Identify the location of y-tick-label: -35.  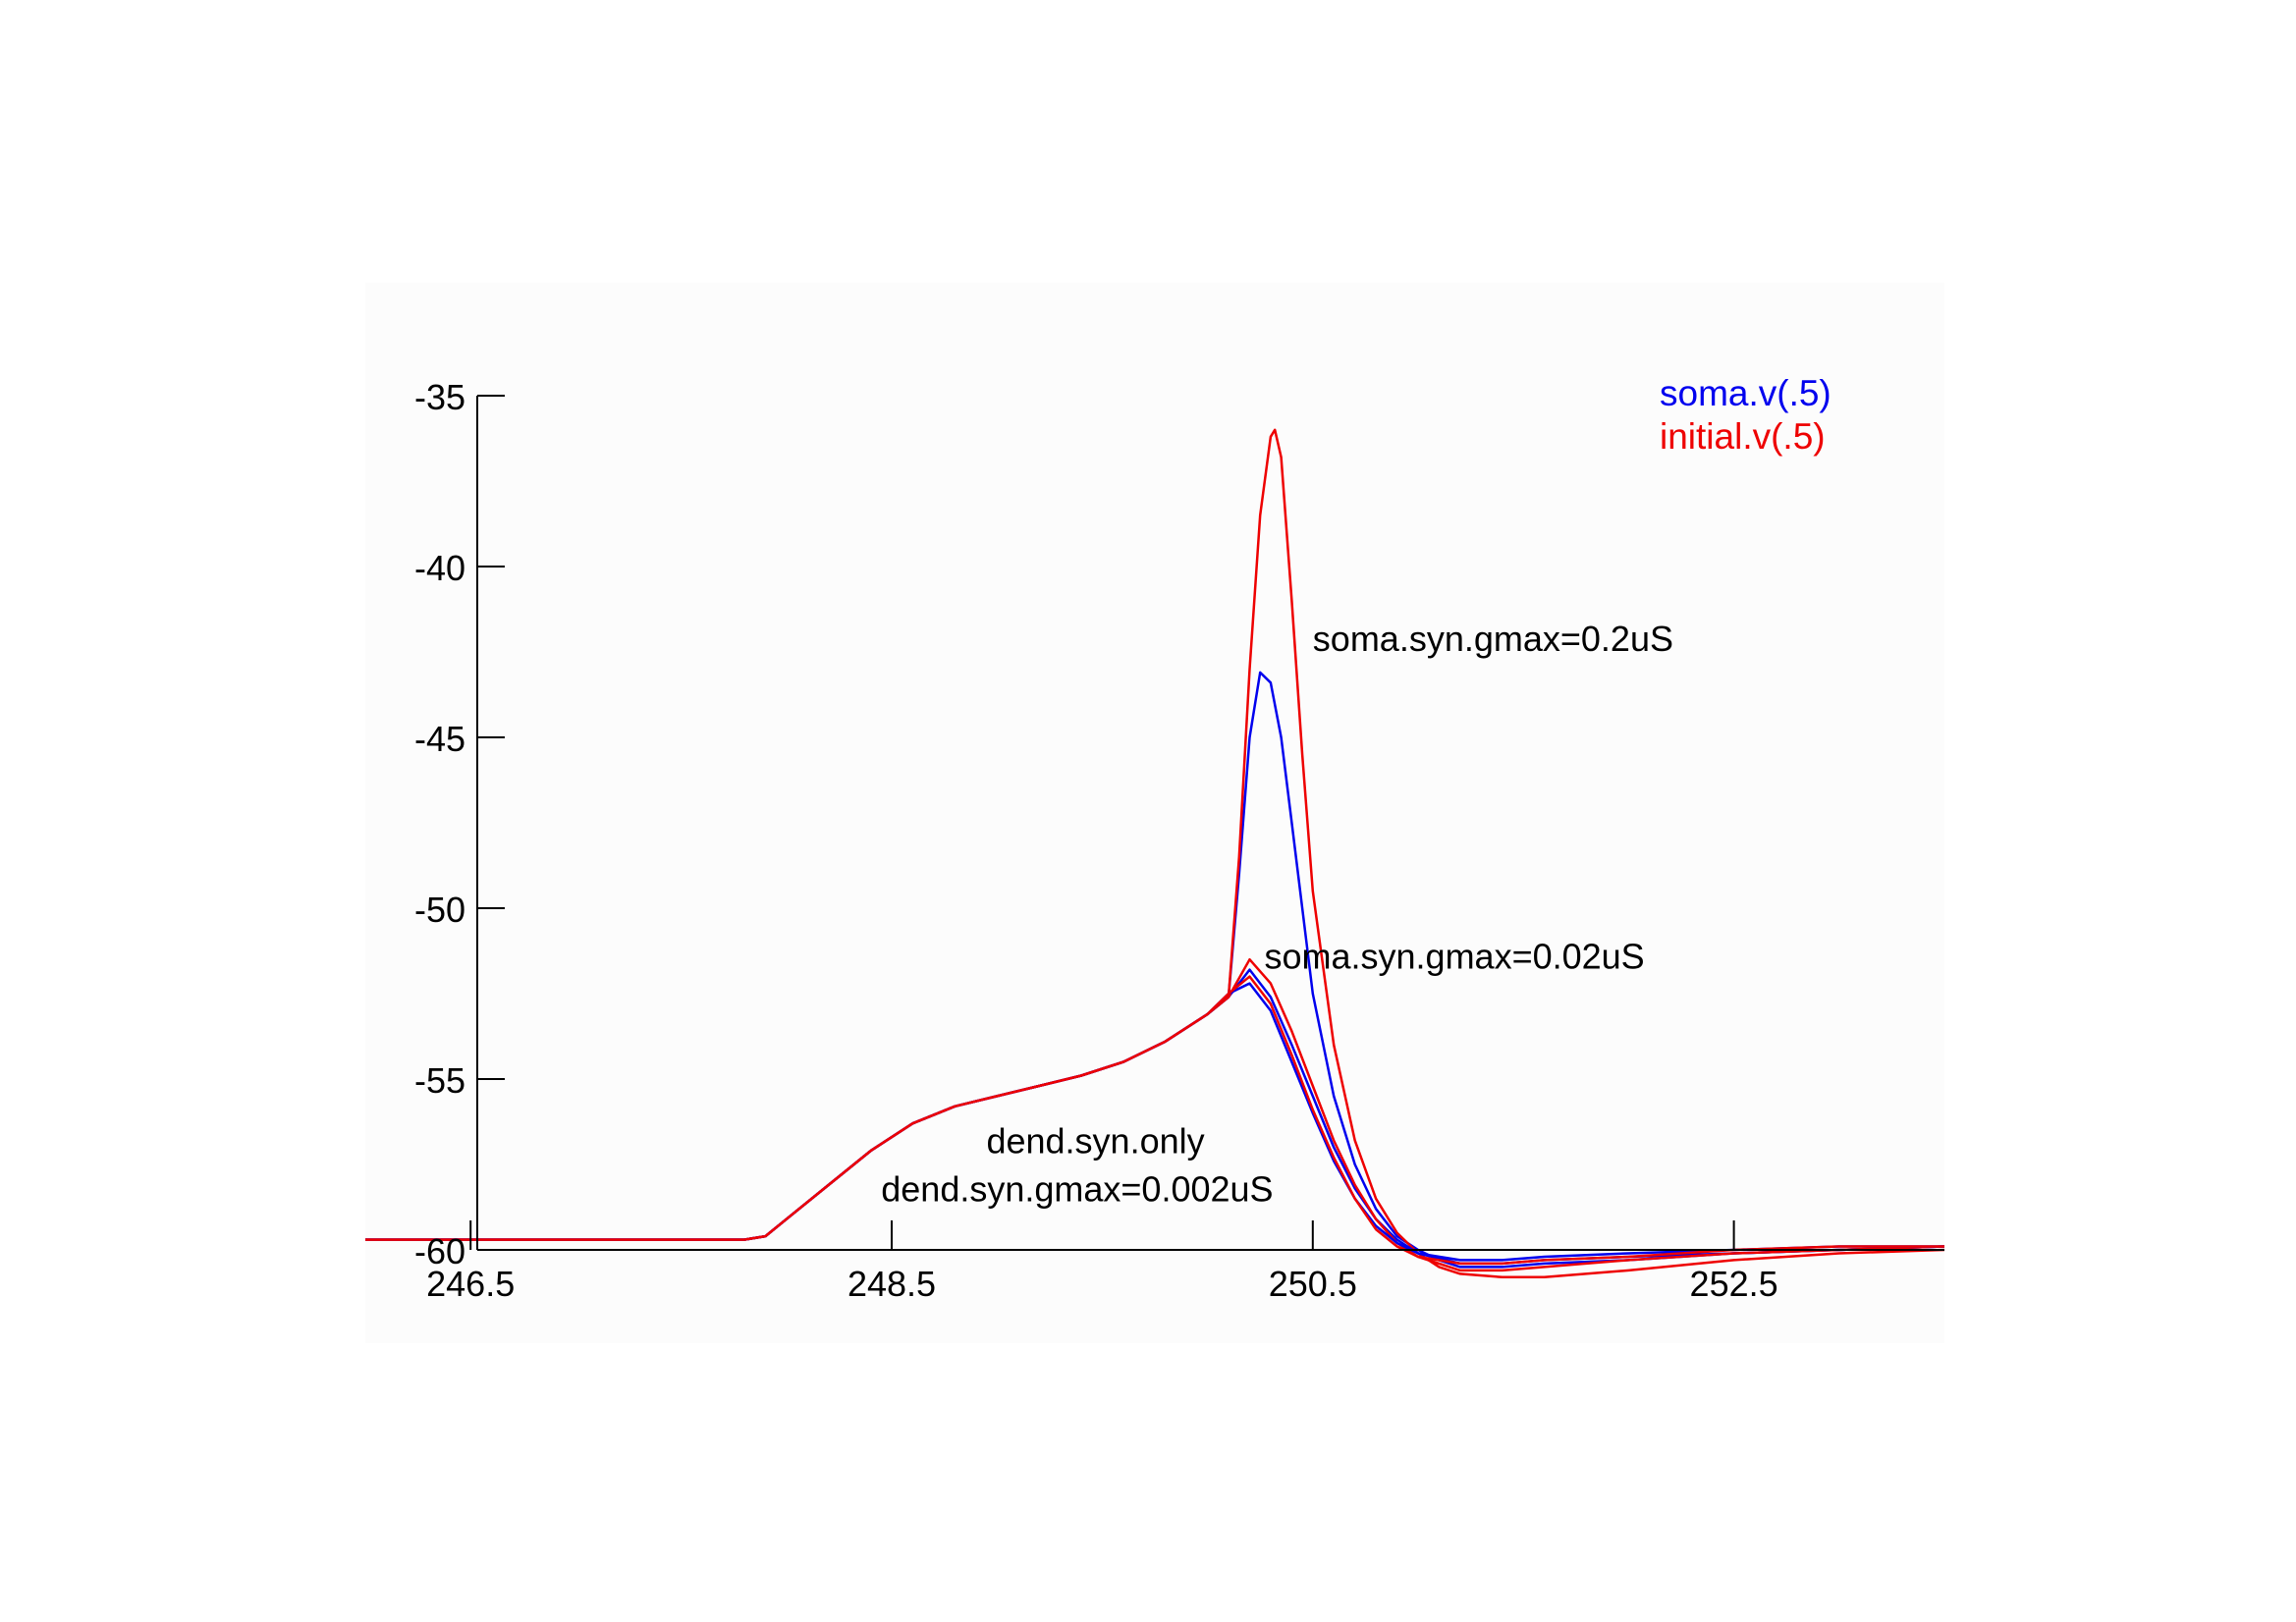
(439, 397).